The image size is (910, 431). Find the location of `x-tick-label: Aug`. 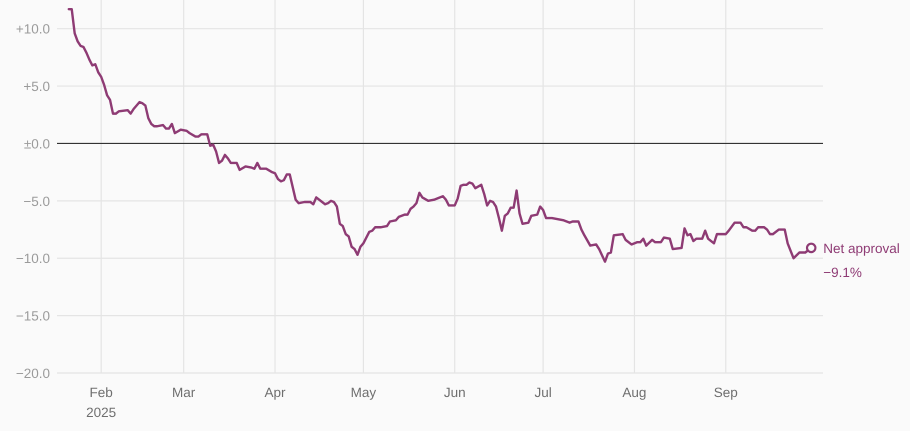

x-tick-label: Aug is located at coordinates (634, 392).